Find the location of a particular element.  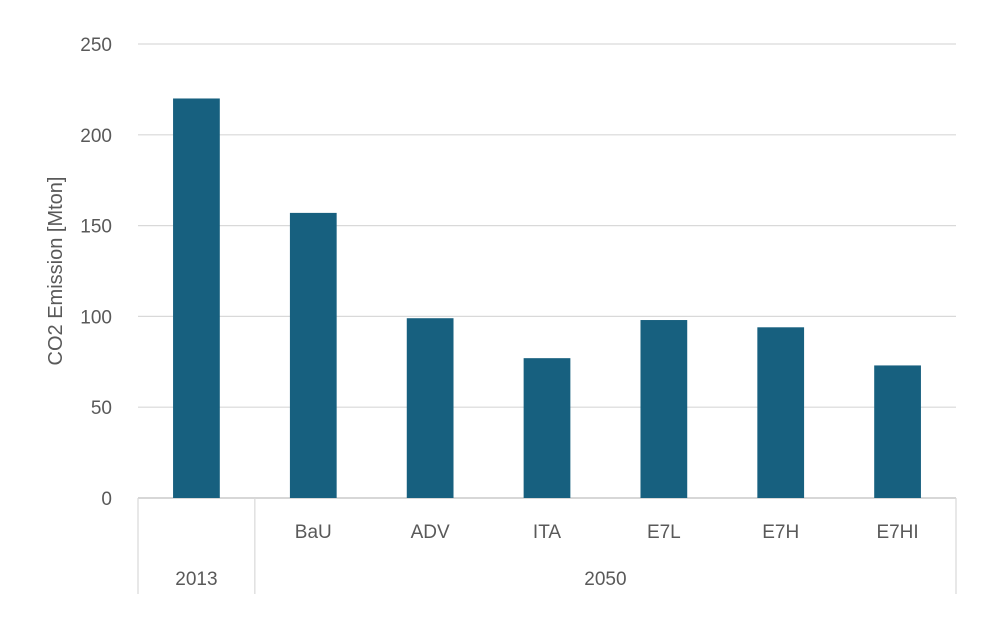

y-tick-label: 250 is located at coordinates (96, 45).